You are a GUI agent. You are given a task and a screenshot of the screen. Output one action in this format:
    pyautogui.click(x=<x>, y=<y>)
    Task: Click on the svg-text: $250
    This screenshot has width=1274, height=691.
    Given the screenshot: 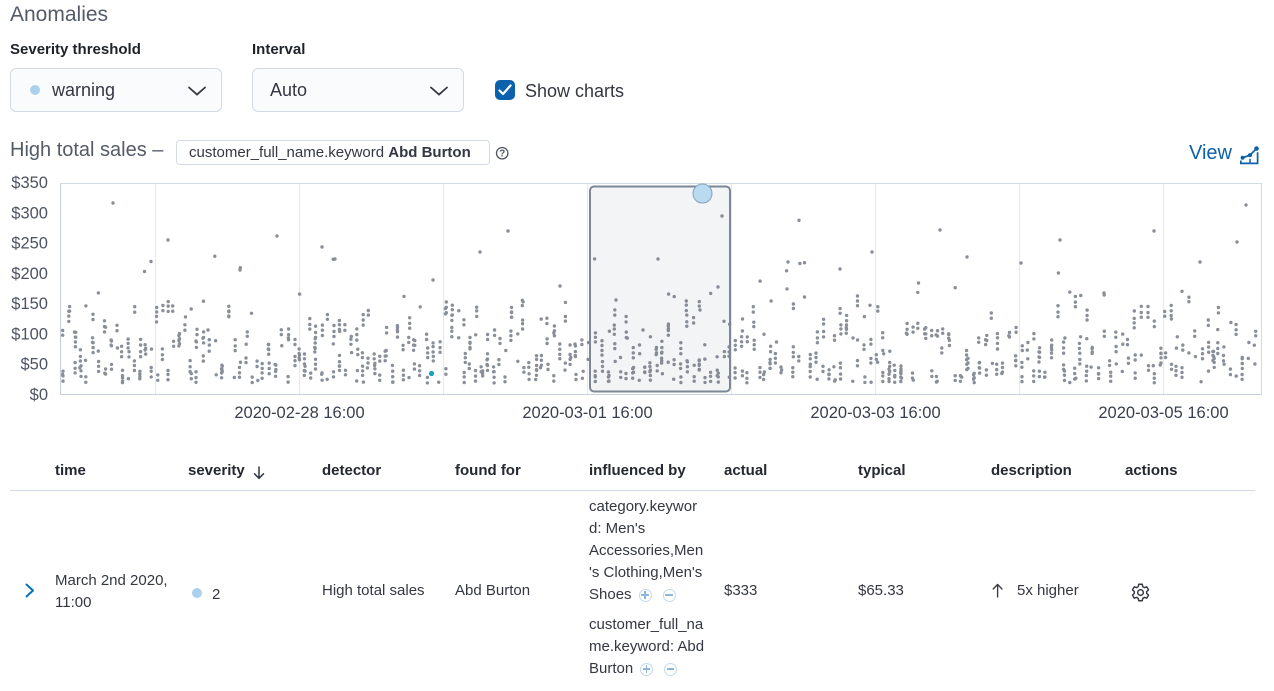 What is the action you would take?
    pyautogui.click(x=29, y=244)
    